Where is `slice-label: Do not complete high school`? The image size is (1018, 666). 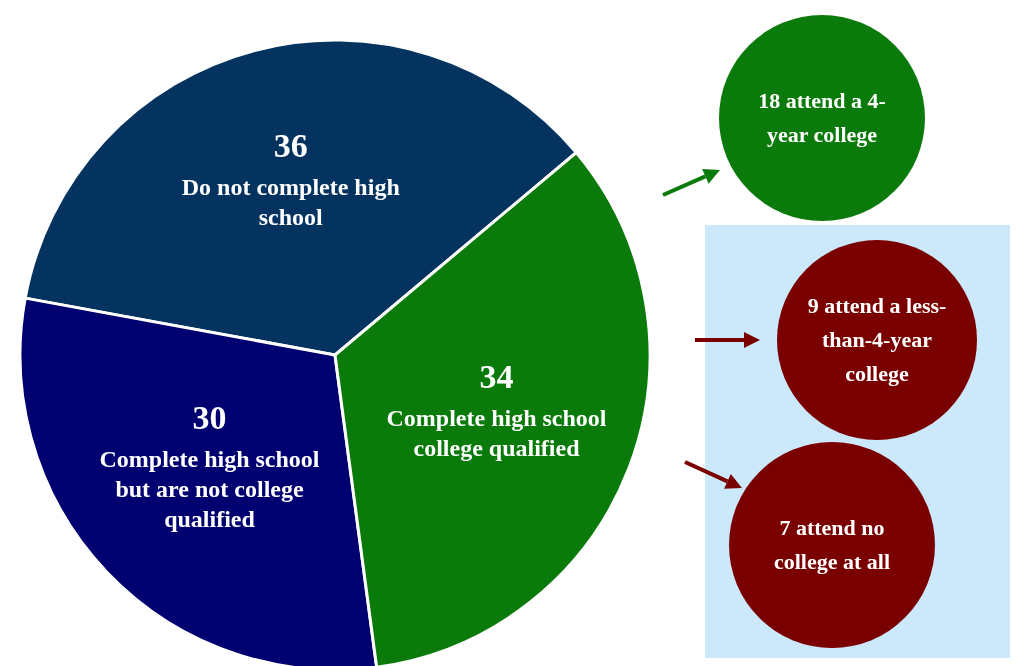
slice-label: Do not complete high school is located at coordinates (290, 202).